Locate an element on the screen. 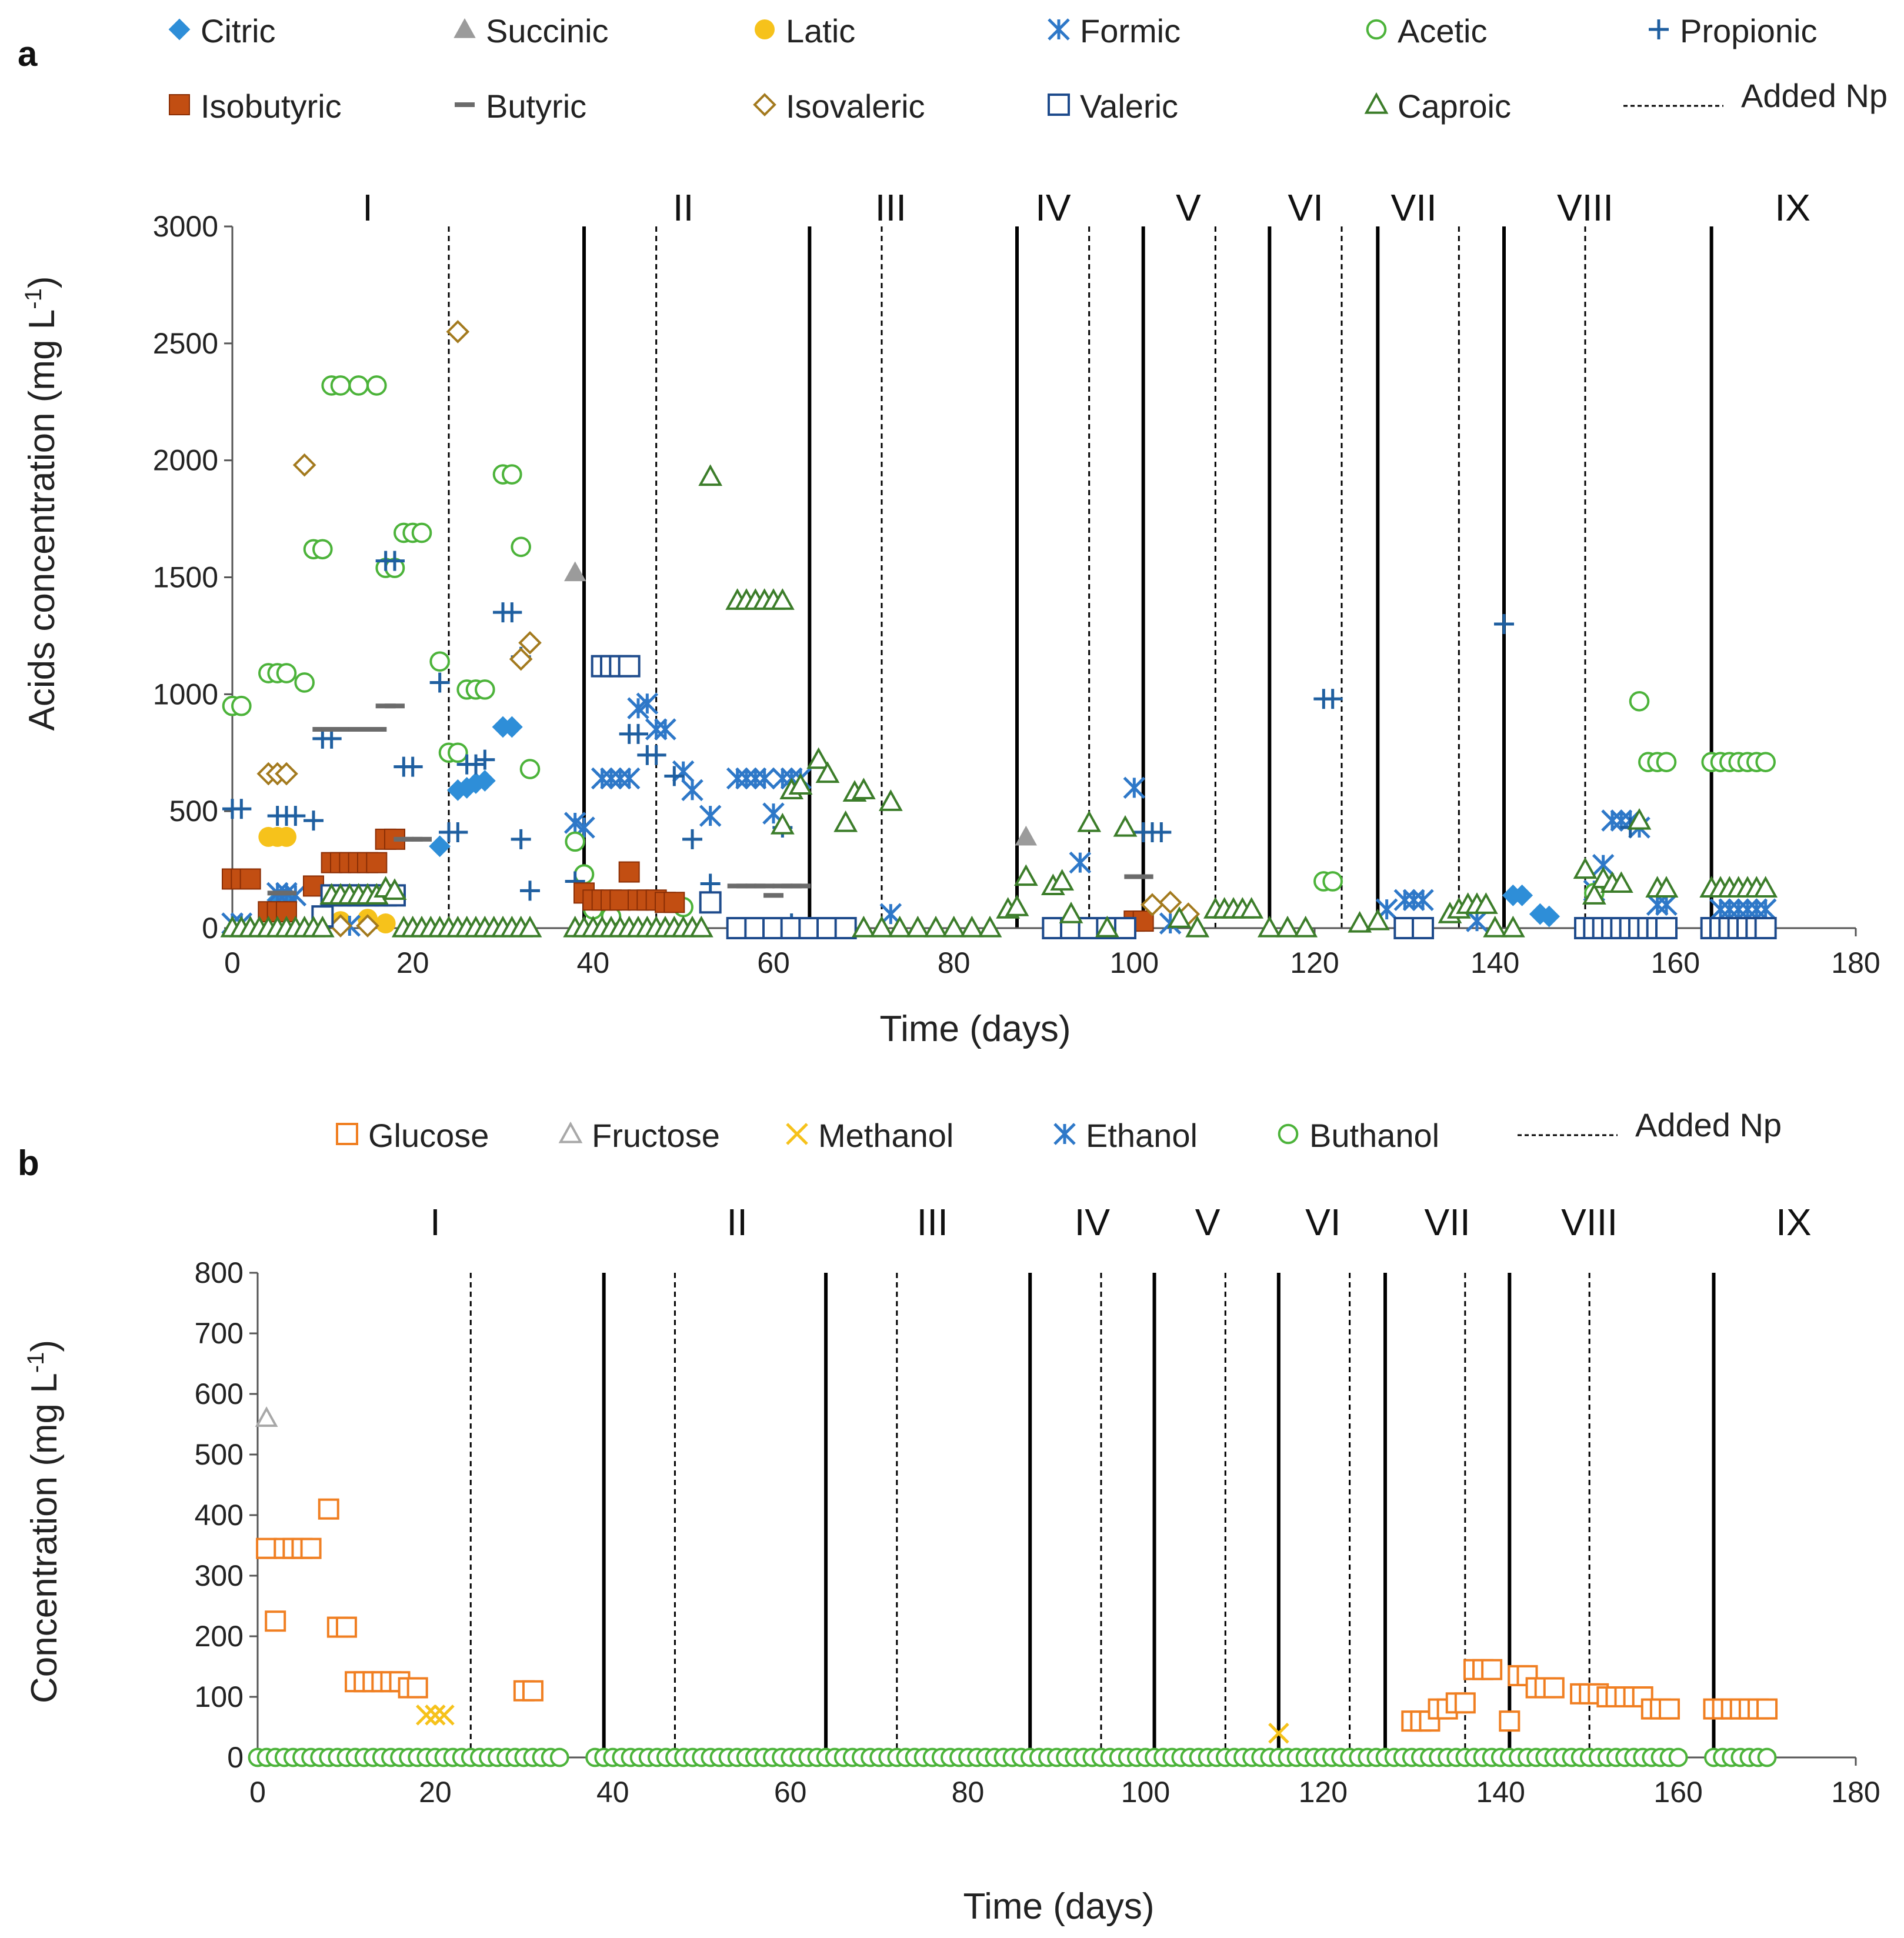  y-tick-label: 200 is located at coordinates (219, 1636).